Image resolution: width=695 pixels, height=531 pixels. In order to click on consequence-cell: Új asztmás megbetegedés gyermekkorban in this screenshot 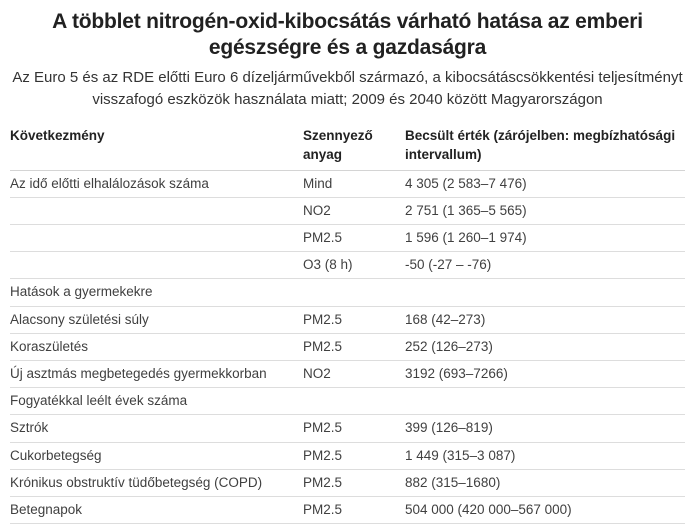, I will do `click(156, 374)`.